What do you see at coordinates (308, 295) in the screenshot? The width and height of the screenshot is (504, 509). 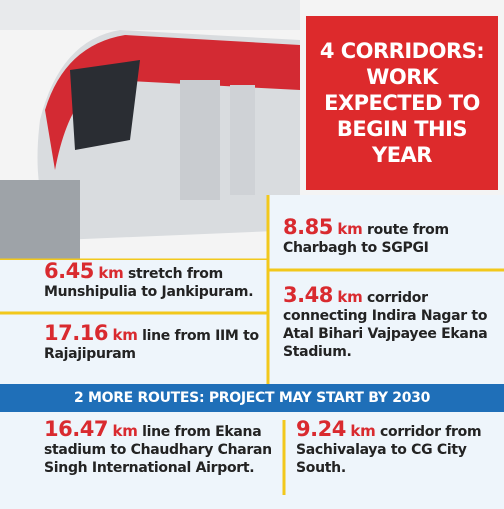 I see `distance: 3.48` at bounding box center [308, 295].